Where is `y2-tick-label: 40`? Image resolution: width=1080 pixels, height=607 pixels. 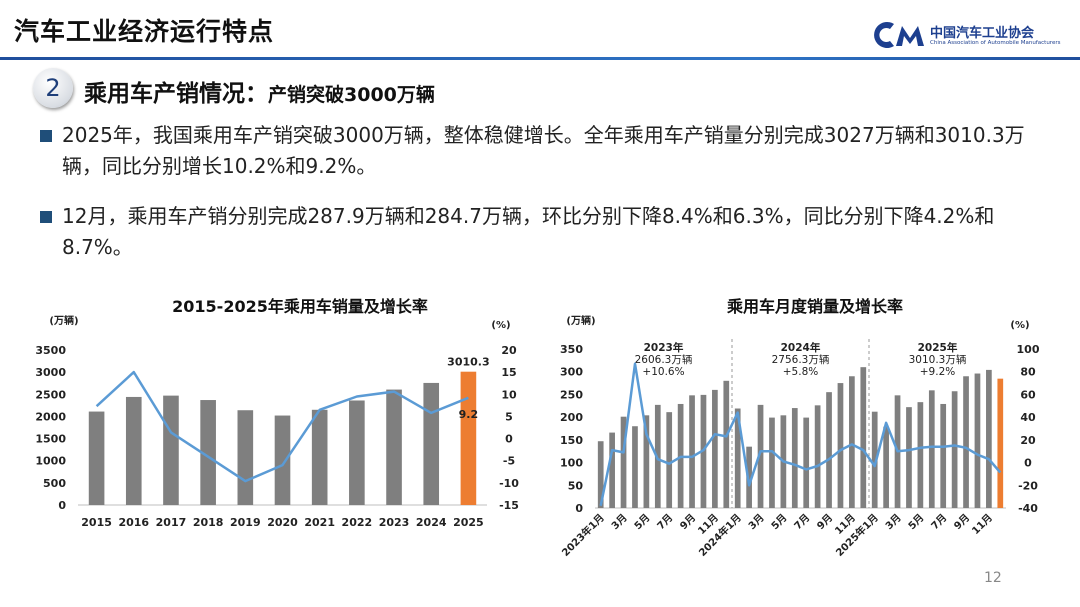
y2-tick-label: 40 is located at coordinates (1028, 417).